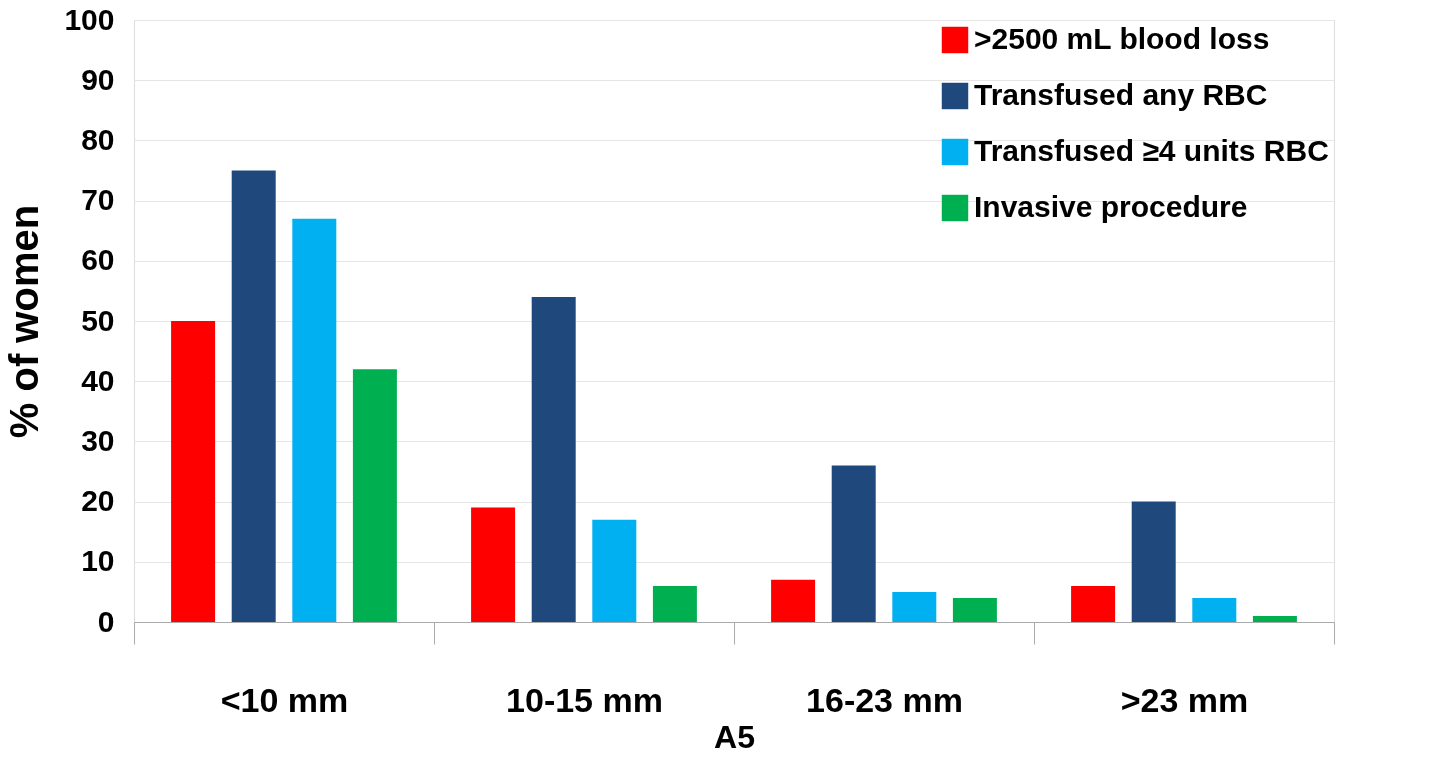 The image size is (1439, 779). What do you see at coordinates (1122, 38) in the screenshot?
I see `legend-label: >2500 mL blood loss` at bounding box center [1122, 38].